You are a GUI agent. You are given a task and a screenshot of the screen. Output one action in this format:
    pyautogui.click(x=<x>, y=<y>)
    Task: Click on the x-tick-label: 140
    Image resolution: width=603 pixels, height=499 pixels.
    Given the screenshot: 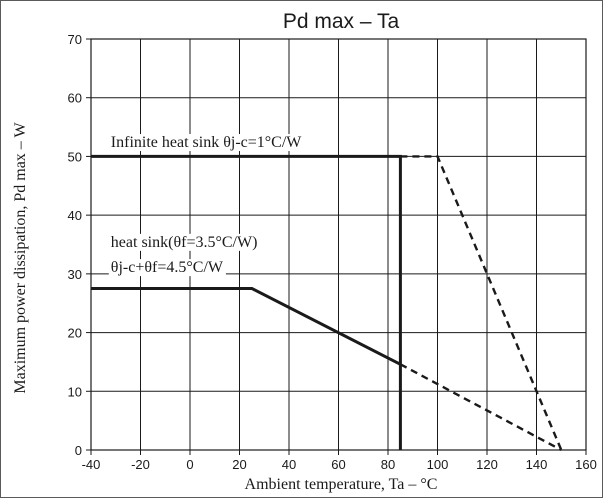 What is the action you would take?
    pyautogui.click(x=537, y=464)
    